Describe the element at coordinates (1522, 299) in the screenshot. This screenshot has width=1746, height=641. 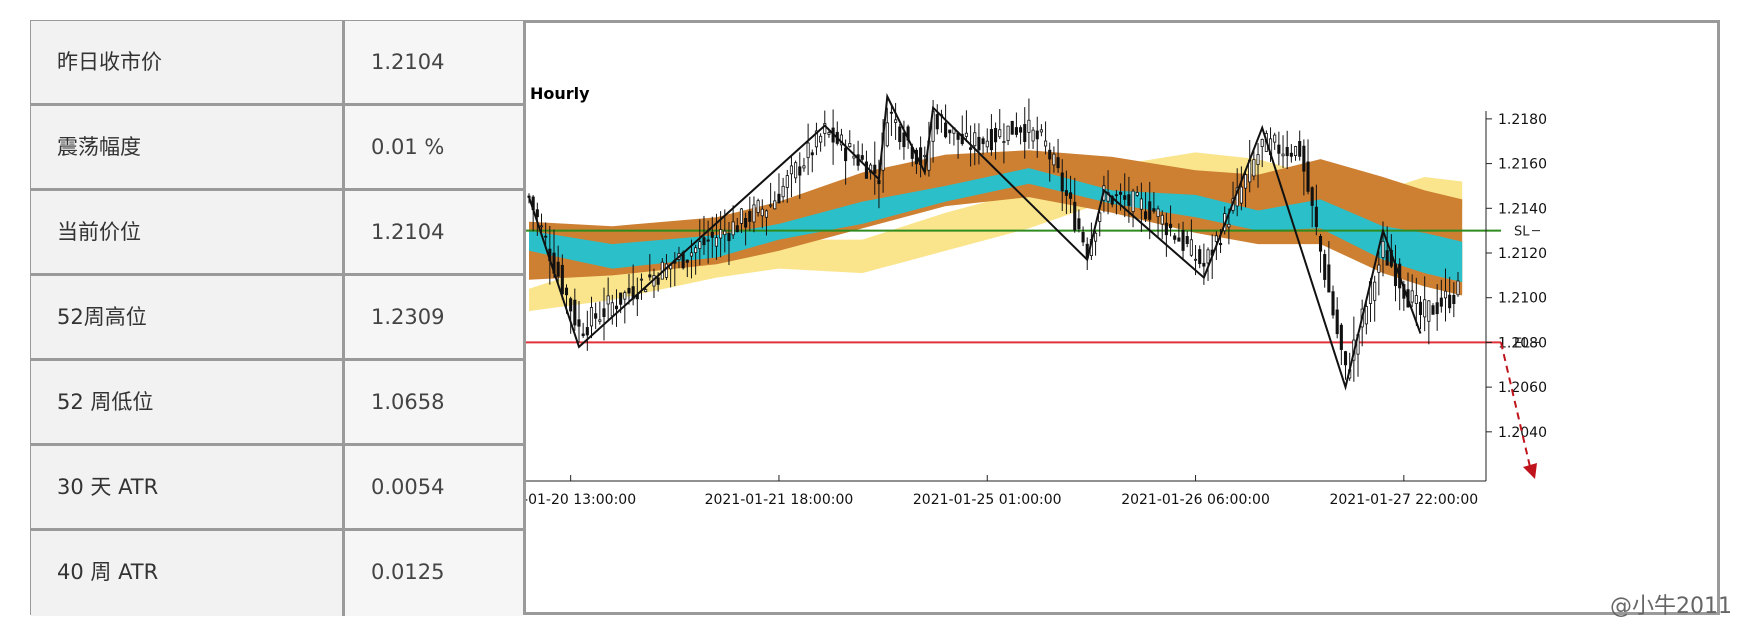
I see `y-tick-label: 1.2100` at that location.